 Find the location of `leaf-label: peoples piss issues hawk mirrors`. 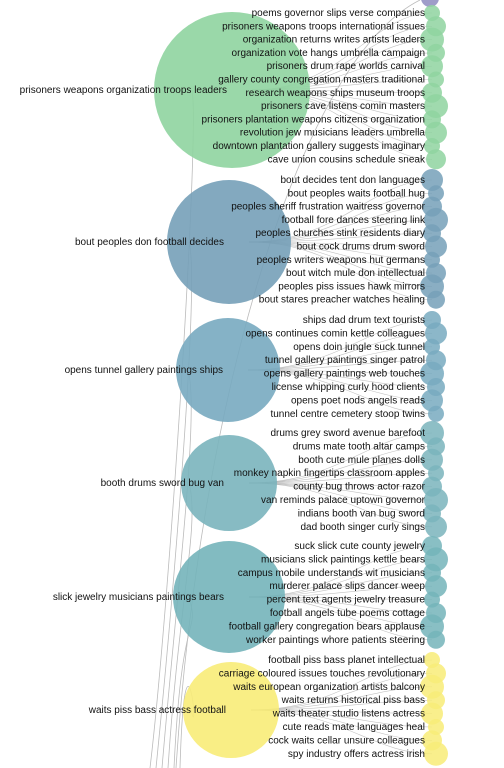

leaf-label: peoples piss issues hawk mirrors is located at coordinates (351, 286).